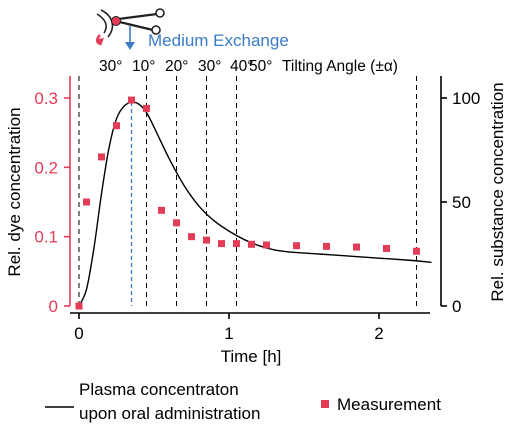 This screenshot has width=510, height=431. Describe the element at coordinates (78, 333) in the screenshot. I see `x-tick-label: 0` at that location.